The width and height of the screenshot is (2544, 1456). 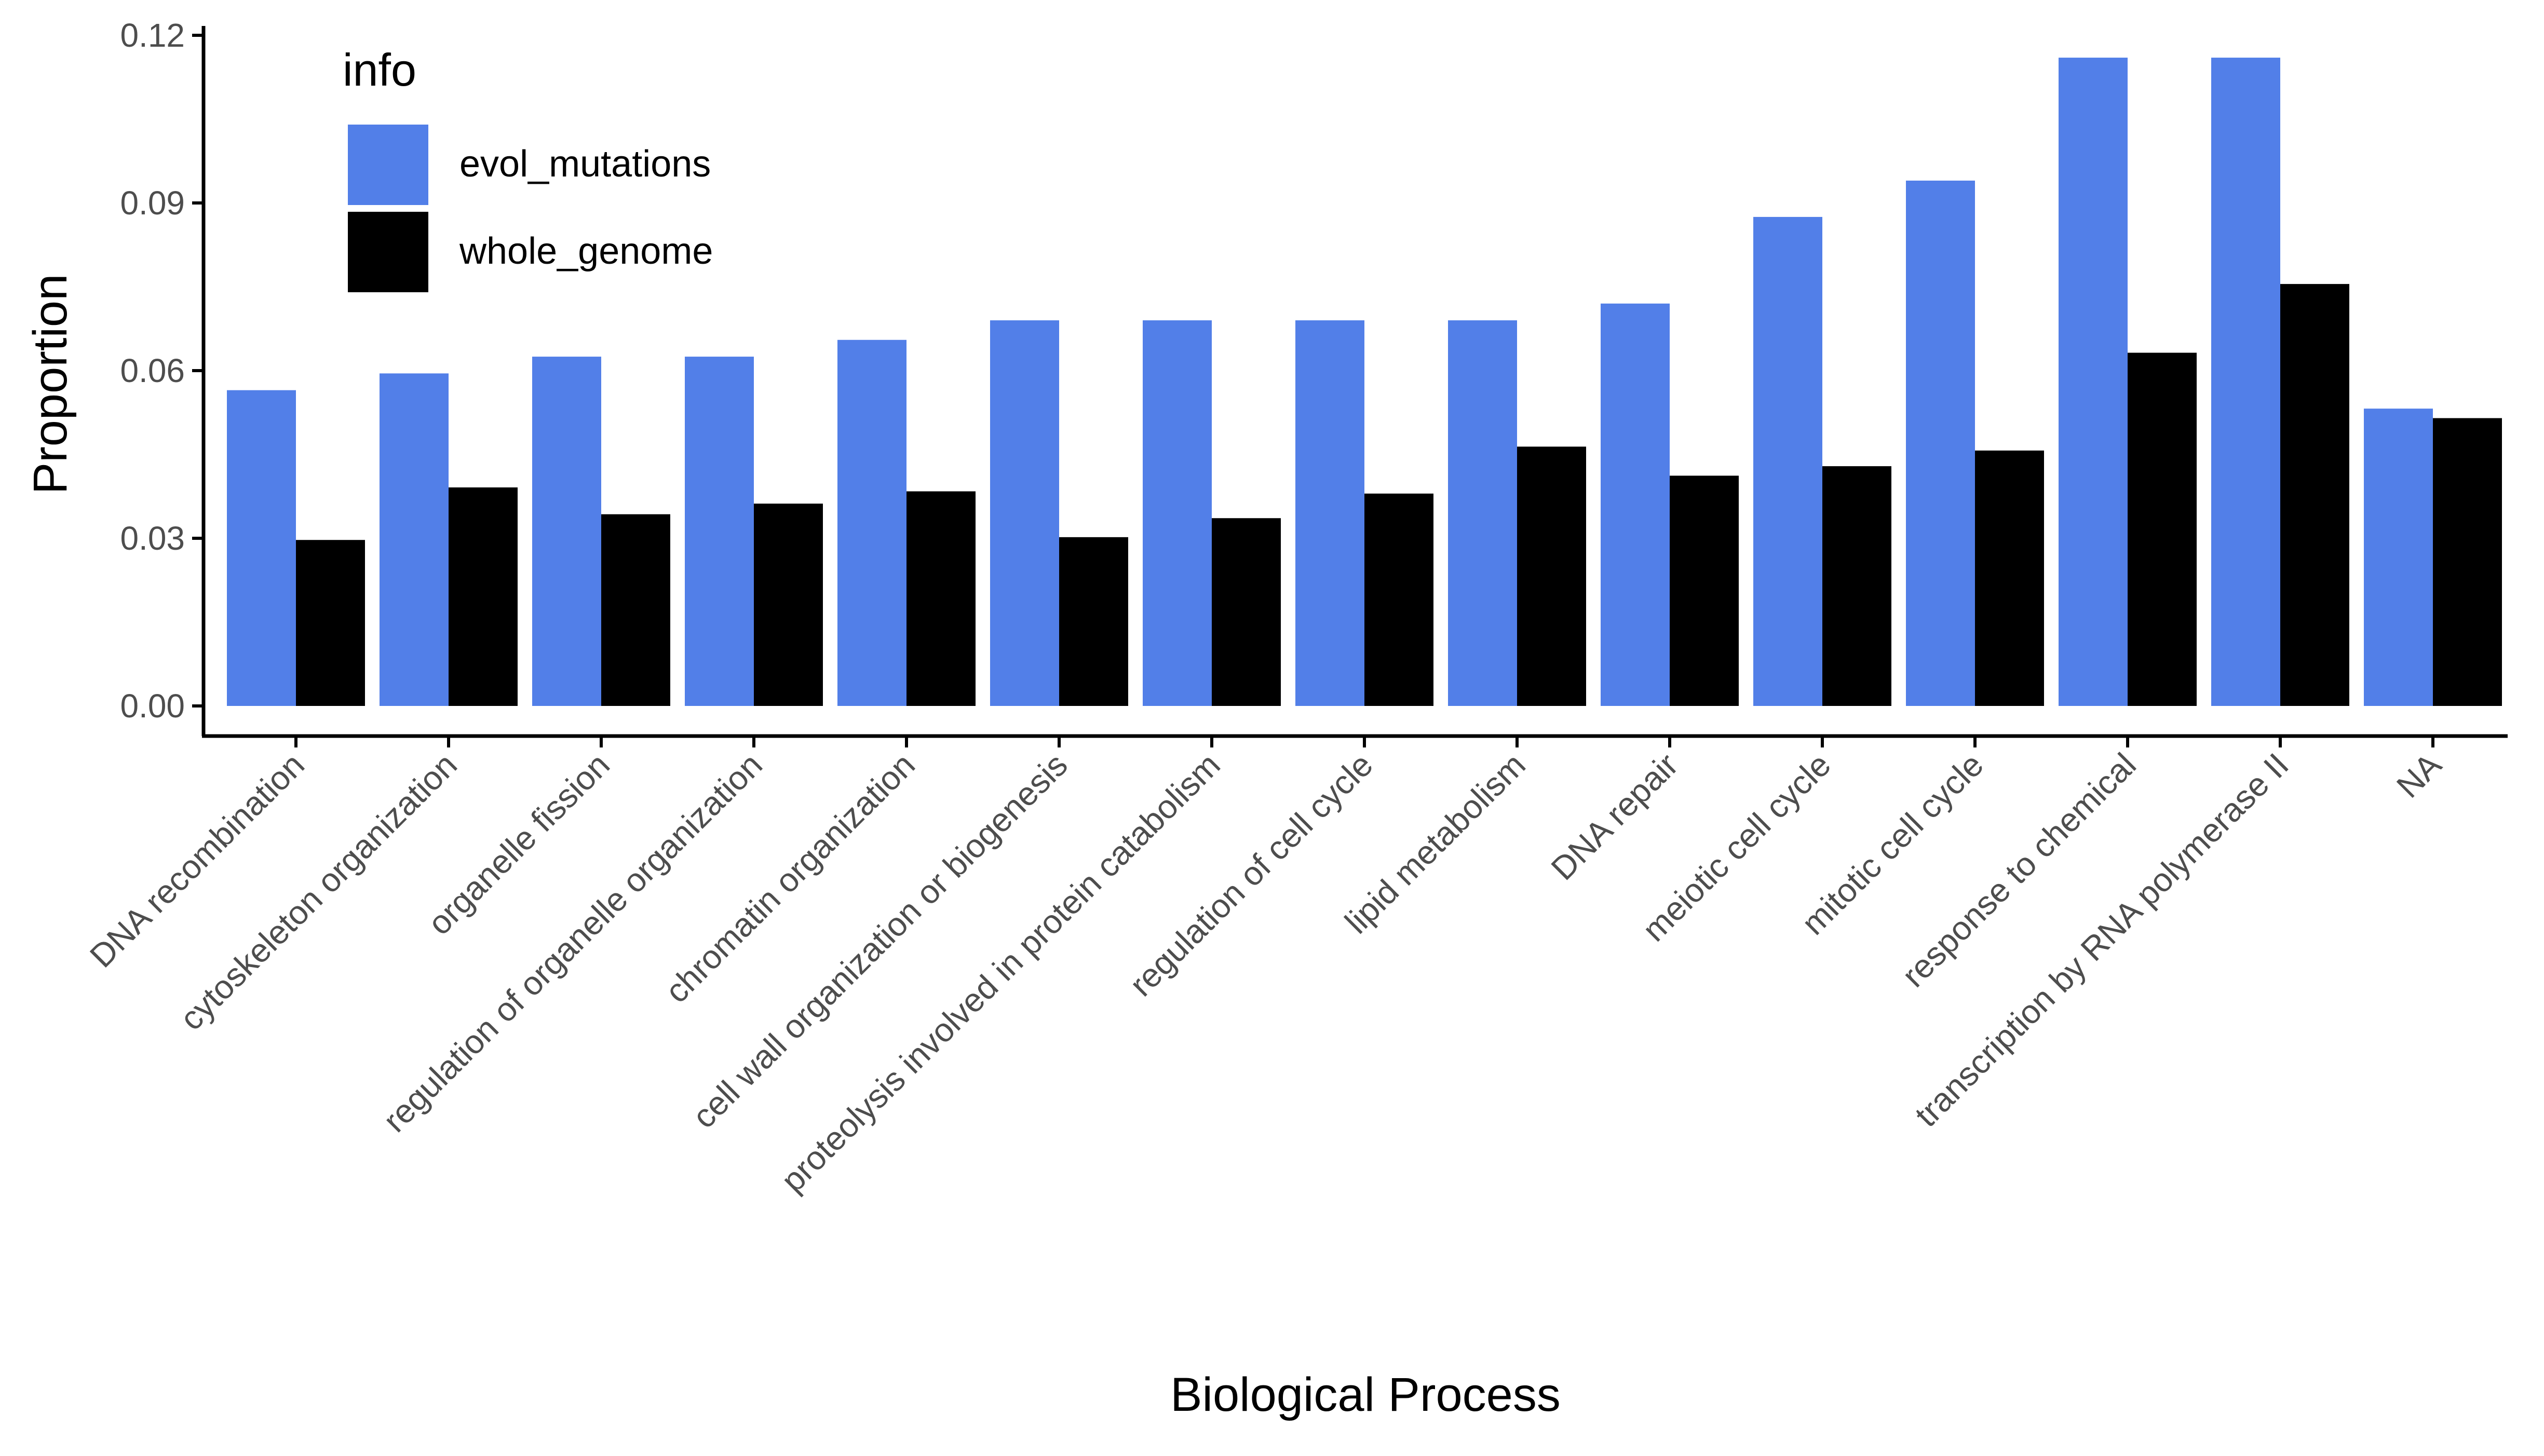 What do you see at coordinates (152, 370) in the screenshot?
I see `y-tick-label: 0.06` at bounding box center [152, 370].